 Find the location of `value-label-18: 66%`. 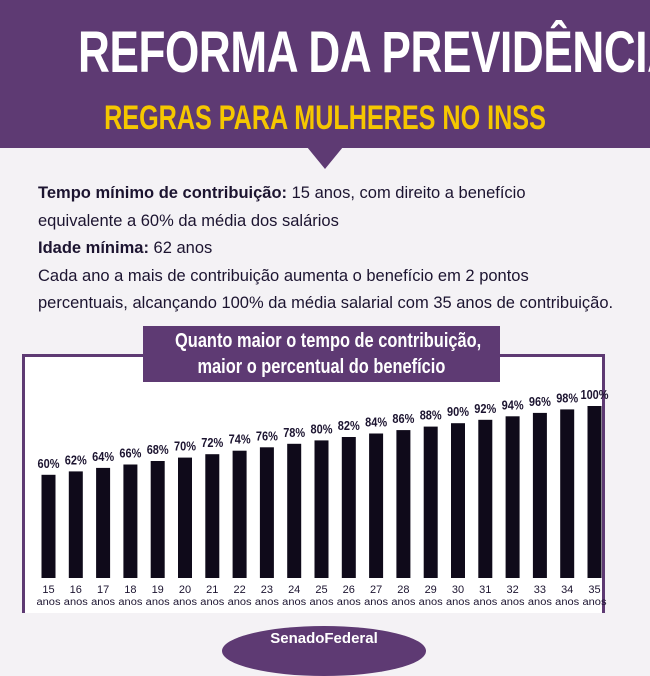

value-label-18: 66% is located at coordinates (130, 453).